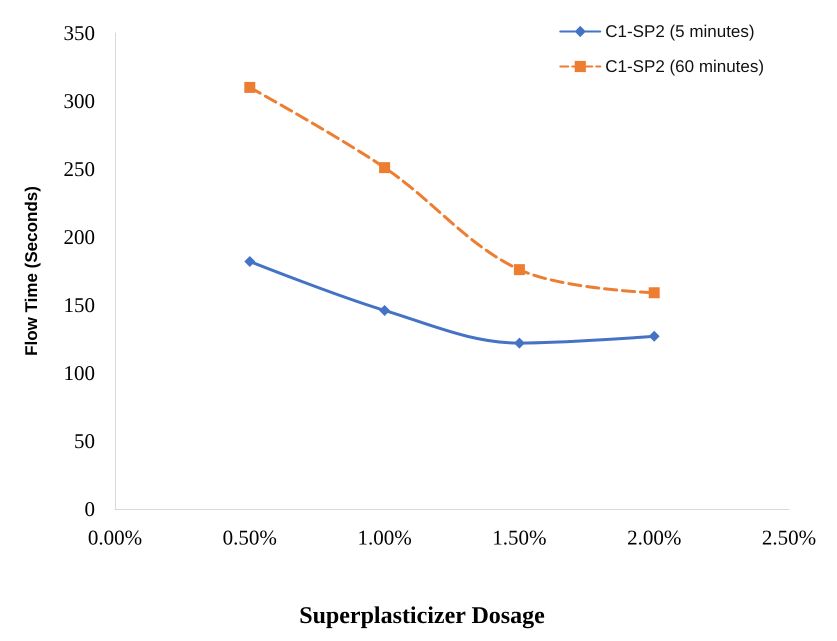  I want to click on x-tick-label: 0.00%, so click(115, 538).